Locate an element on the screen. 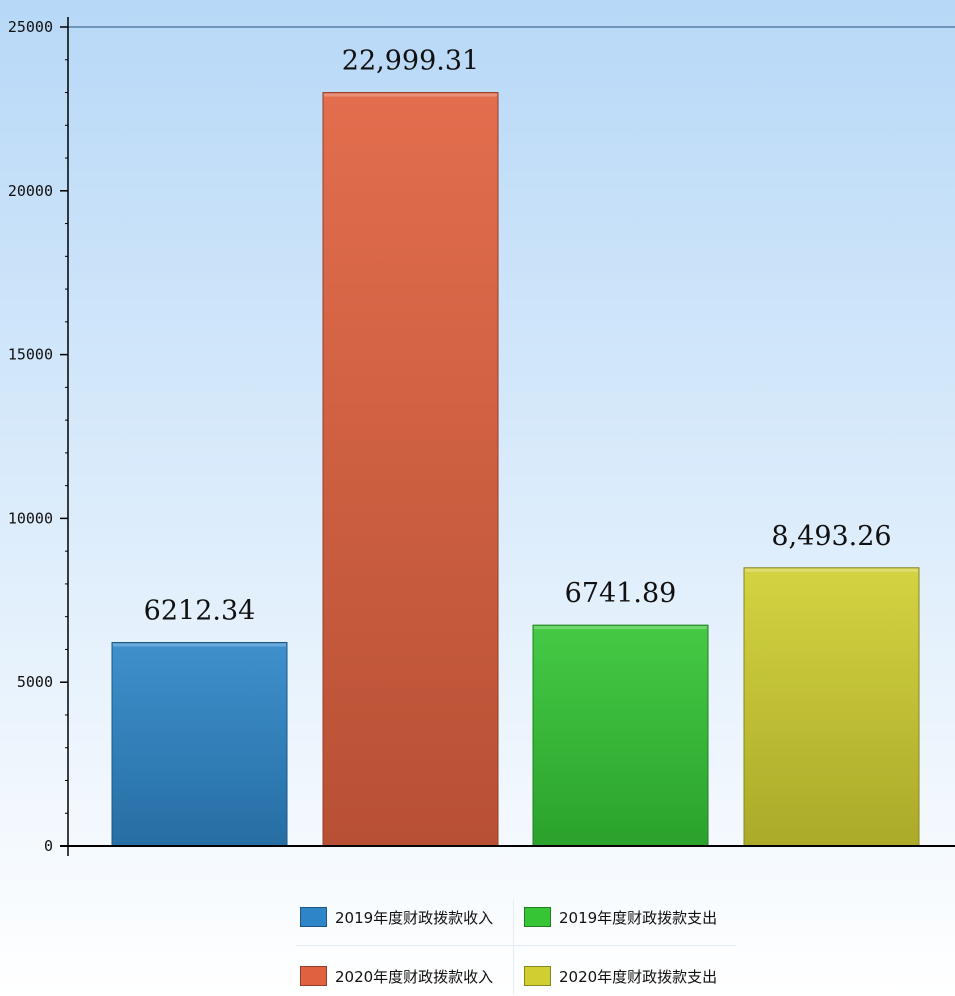 The width and height of the screenshot is (955, 996). y-tick-label-4: 20000 is located at coordinates (30, 191).